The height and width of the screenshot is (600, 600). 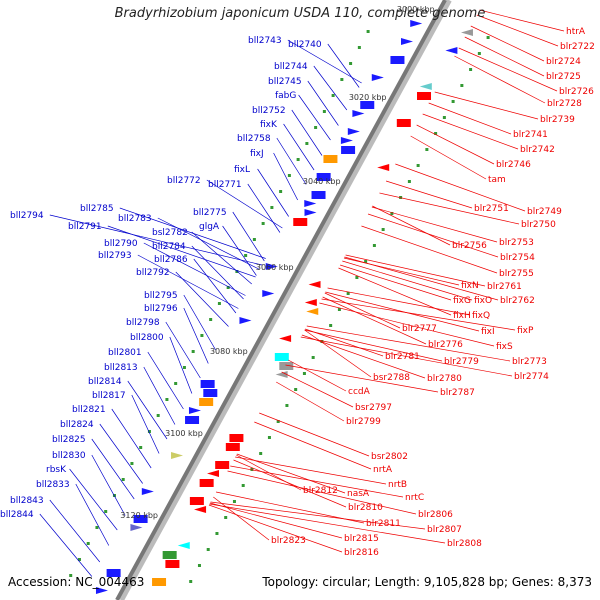 What do you see at coordinates (469, 246) in the screenshot?
I see `right-gene-label: blr2756` at bounding box center [469, 246].